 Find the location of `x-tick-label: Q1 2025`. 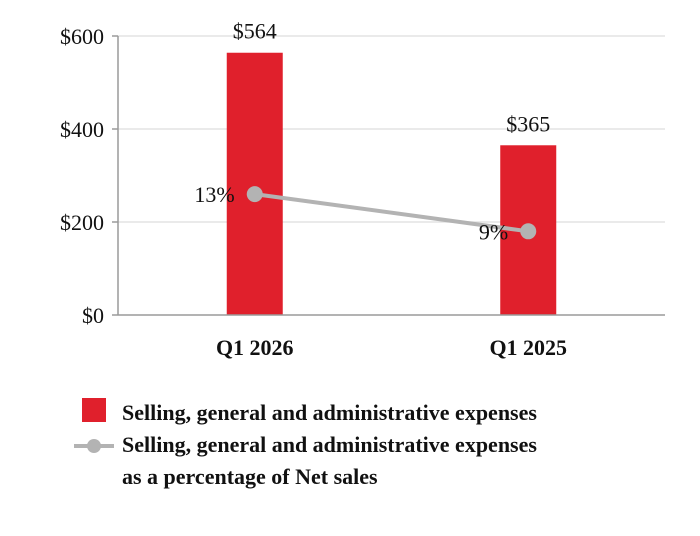

x-tick-label: Q1 2025 is located at coordinates (528, 347).